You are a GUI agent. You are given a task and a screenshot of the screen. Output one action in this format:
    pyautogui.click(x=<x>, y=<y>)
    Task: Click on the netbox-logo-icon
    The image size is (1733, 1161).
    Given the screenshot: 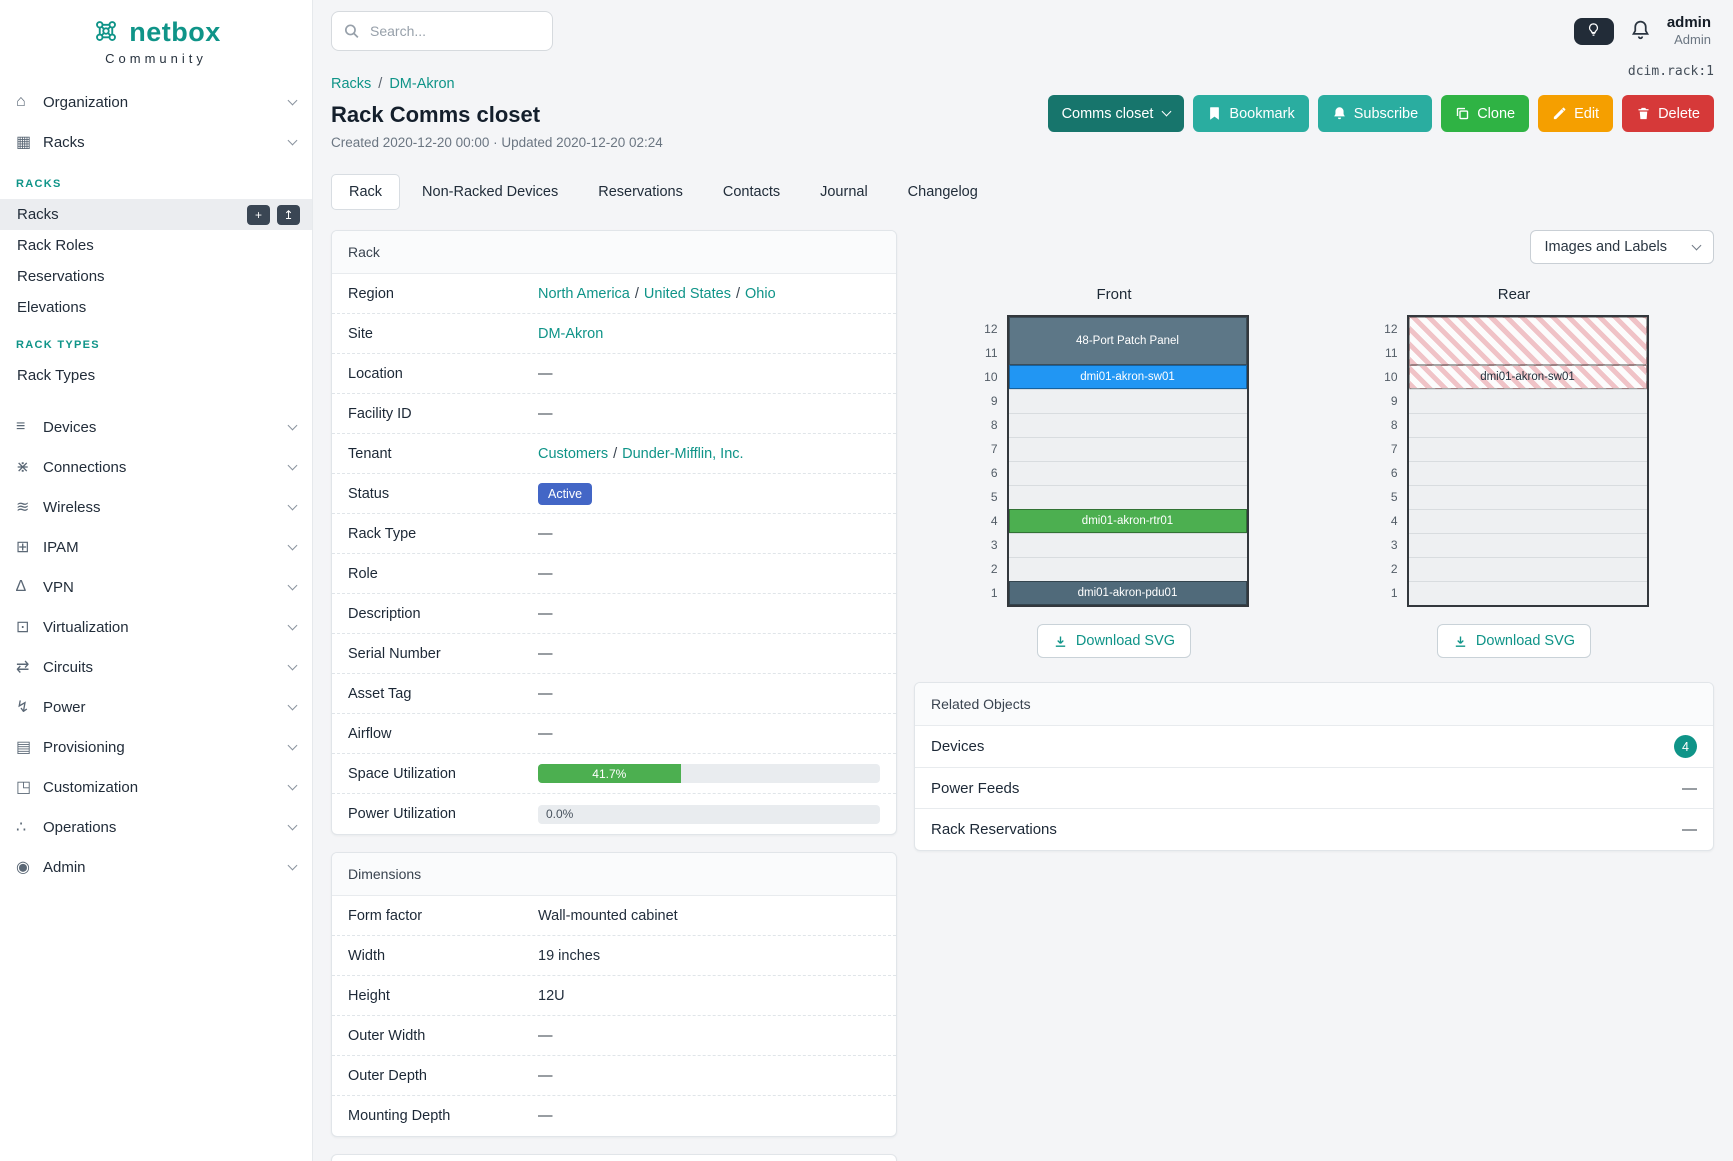 What is the action you would take?
    pyautogui.click(x=106, y=32)
    